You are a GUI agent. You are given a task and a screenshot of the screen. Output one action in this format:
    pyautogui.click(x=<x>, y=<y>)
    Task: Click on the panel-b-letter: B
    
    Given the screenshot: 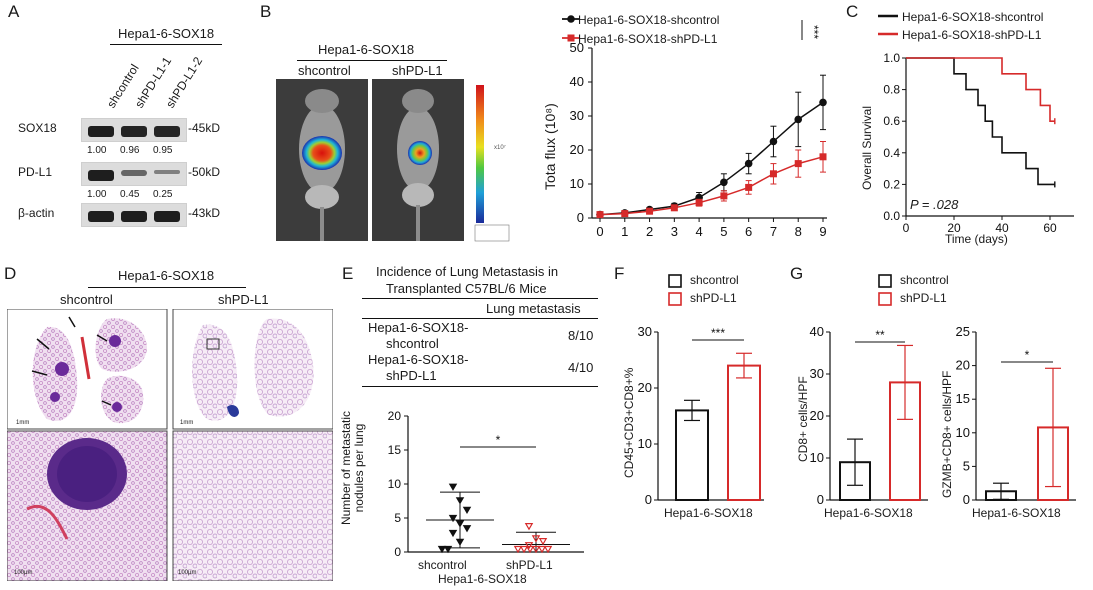 What is the action you would take?
    pyautogui.click(x=266, y=11)
    